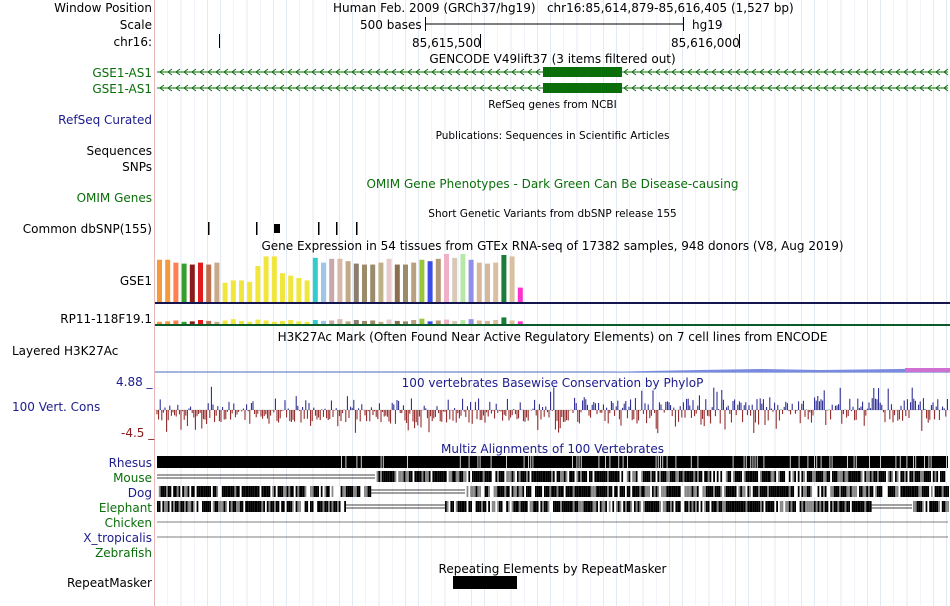 The width and height of the screenshot is (950, 606). I want to click on repeatmasker-element, so click(485, 582).